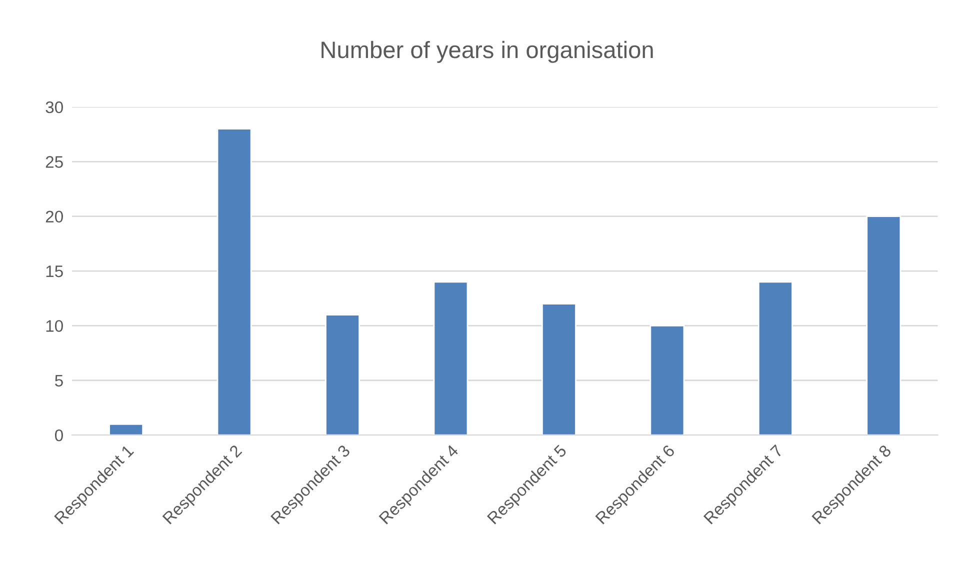 The height and width of the screenshot is (577, 953). What do you see at coordinates (54, 272) in the screenshot?
I see `y-tick-label: 15` at bounding box center [54, 272].